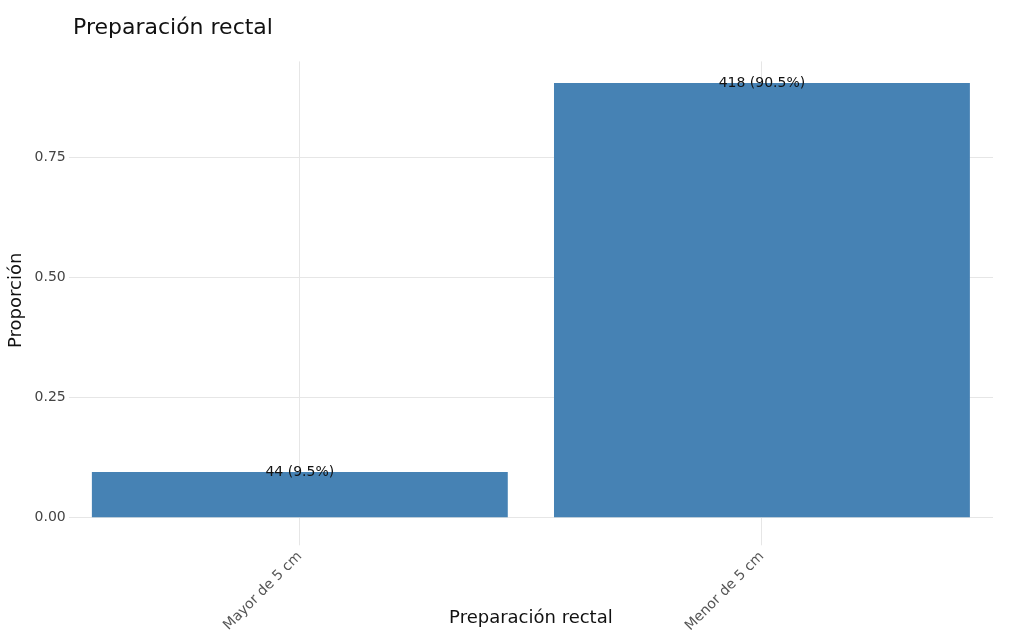 The width and height of the screenshot is (1013, 633). I want to click on y-tick-label: 0.50, so click(50, 276).